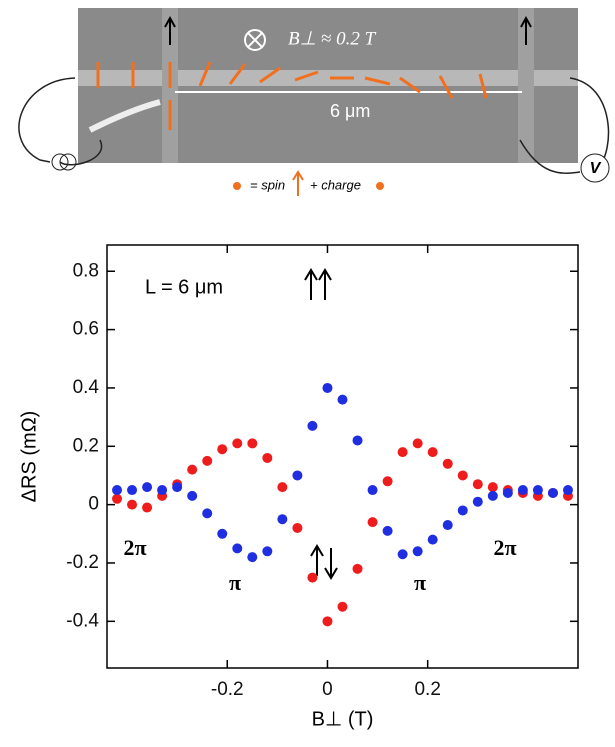  Describe the element at coordinates (335, 184) in the screenshot. I see `charge-label: + charge` at that location.